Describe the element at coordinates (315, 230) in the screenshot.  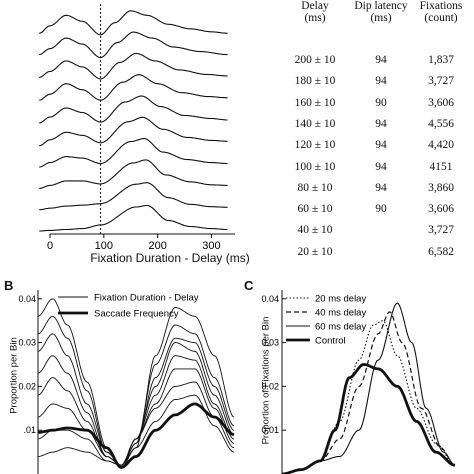
I see `table-cell: 40 ± 10` at that location.